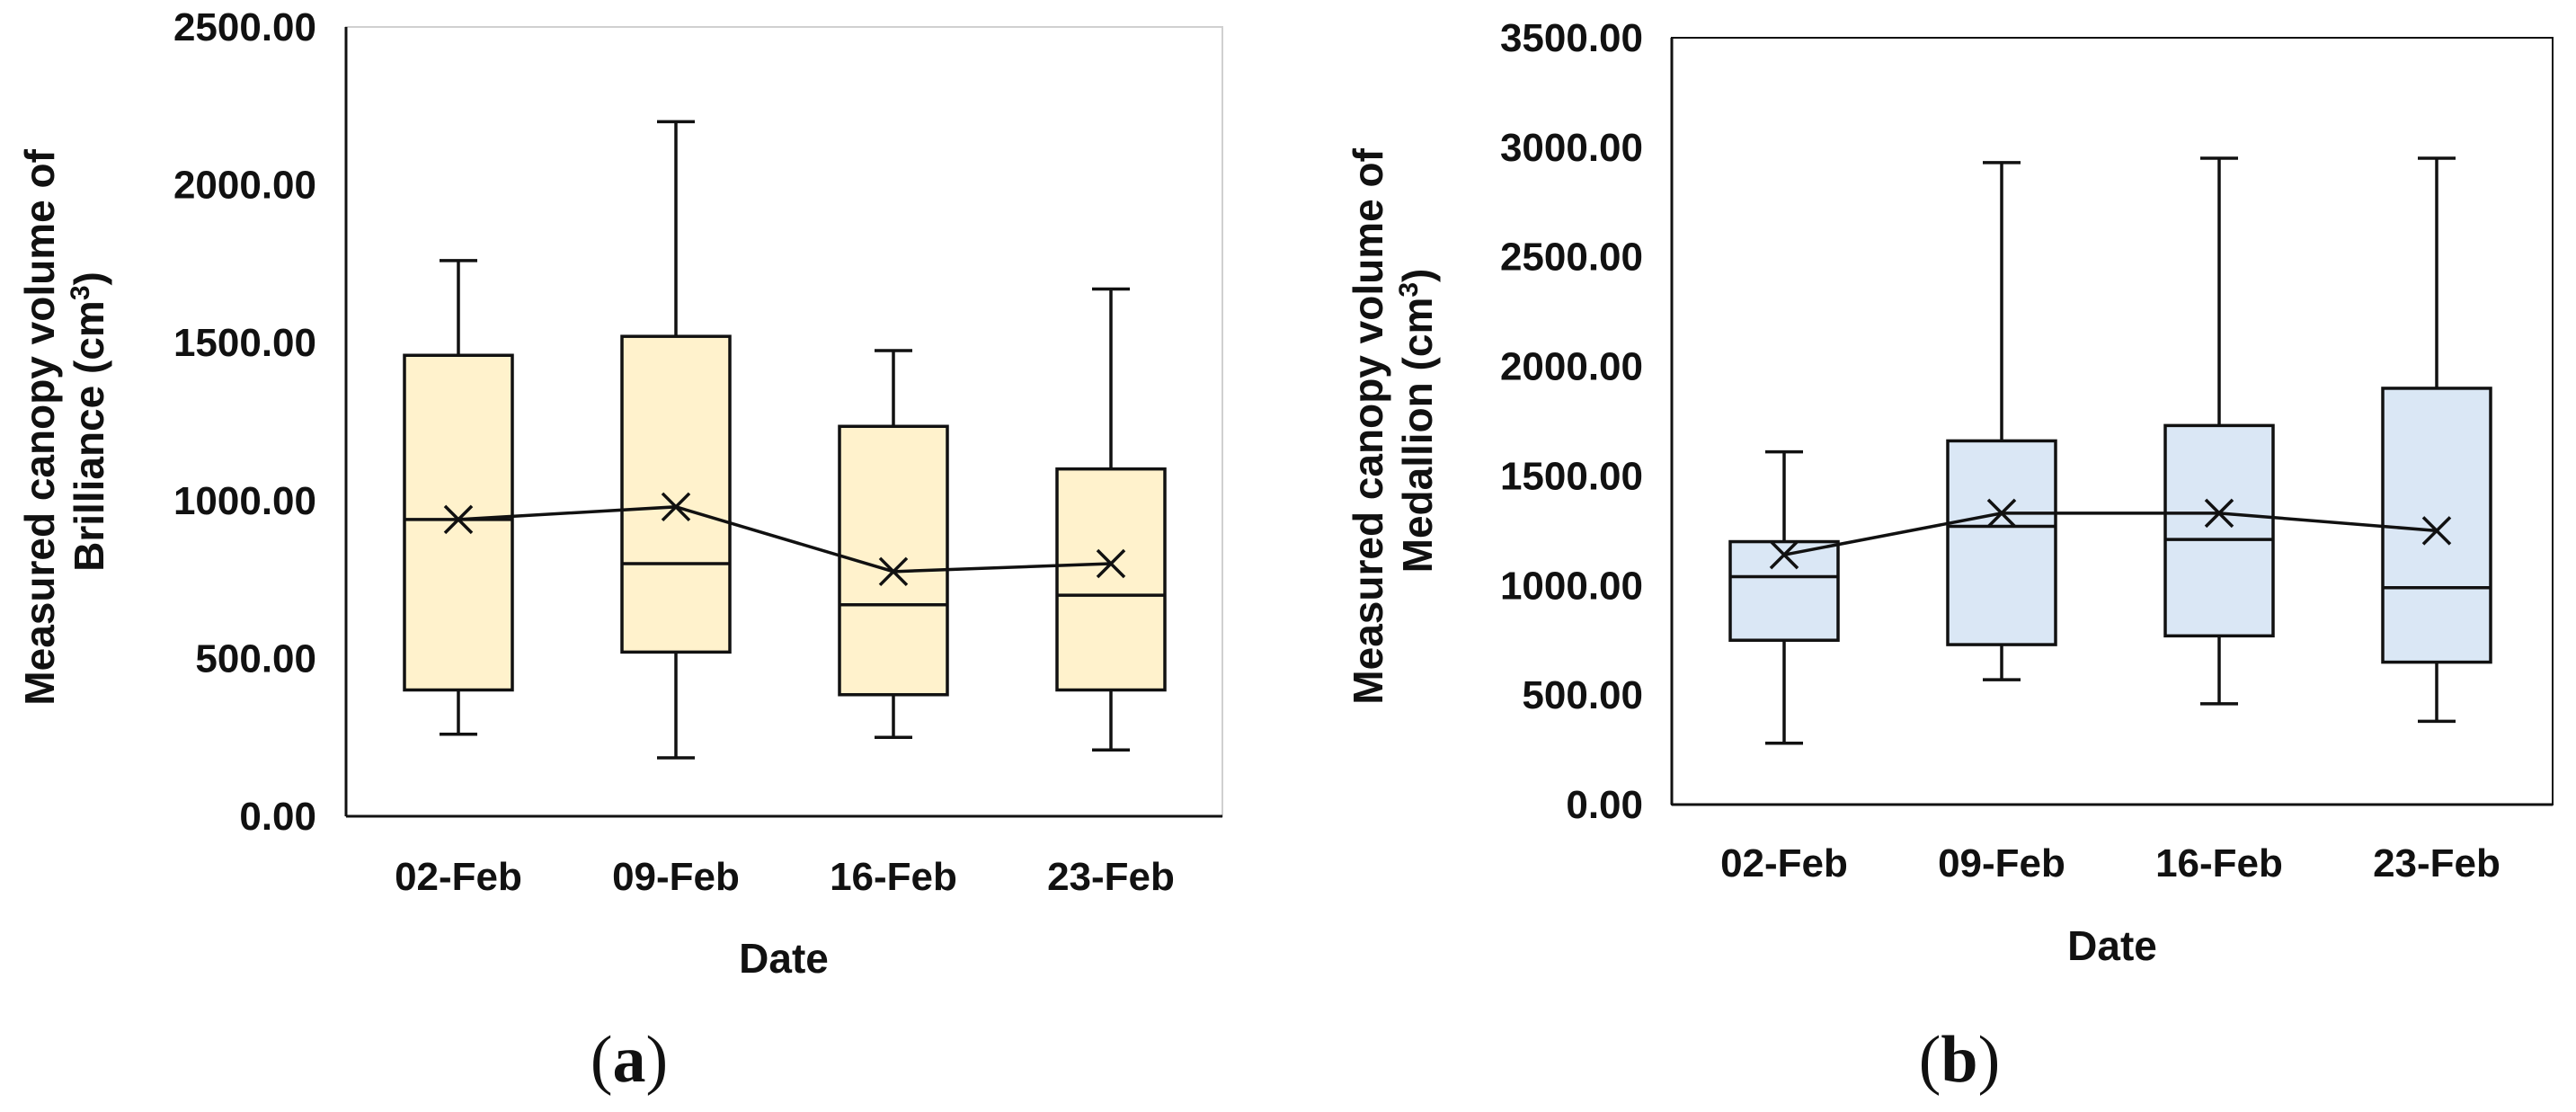 This screenshot has width=2576, height=1112. Describe the element at coordinates (1571, 38) in the screenshot. I see `y-tick-label: 3500.00` at that location.